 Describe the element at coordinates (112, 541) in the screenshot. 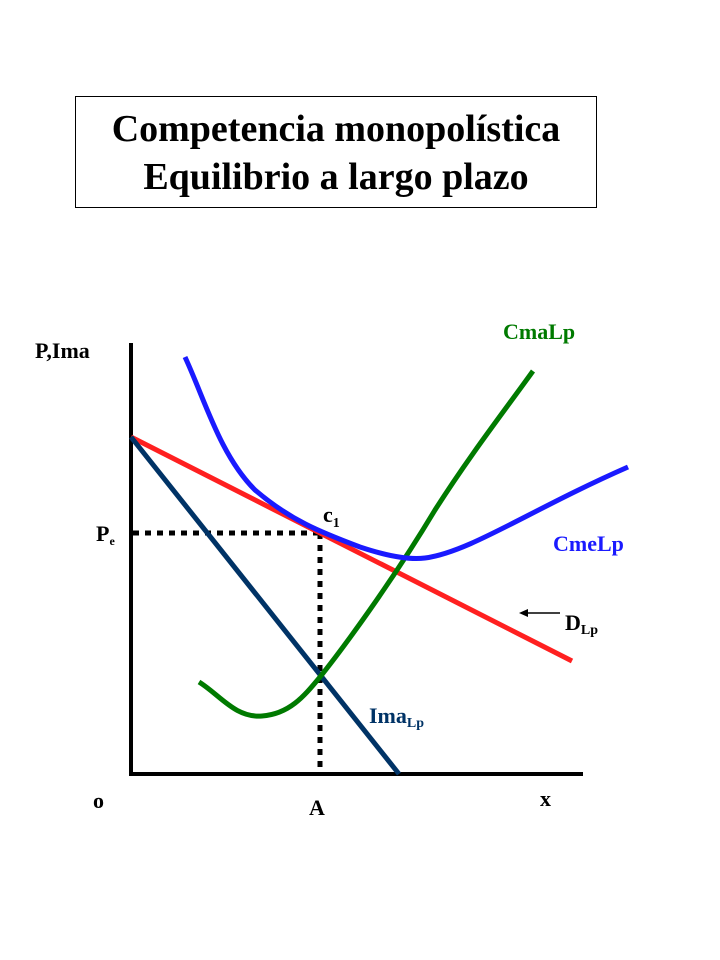

I see `price-sub: e` at that location.